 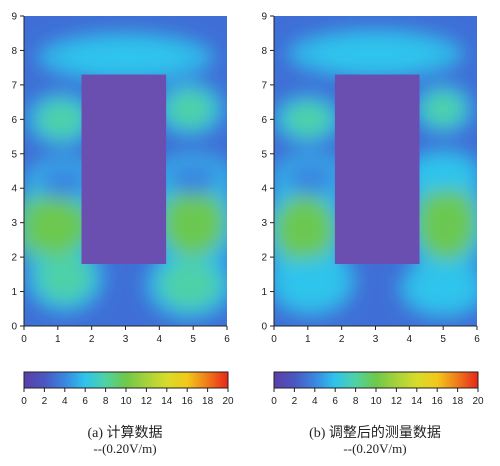 What do you see at coordinates (125, 448) in the screenshot?
I see `unit-label-a: --(0.20V/m)` at bounding box center [125, 448].